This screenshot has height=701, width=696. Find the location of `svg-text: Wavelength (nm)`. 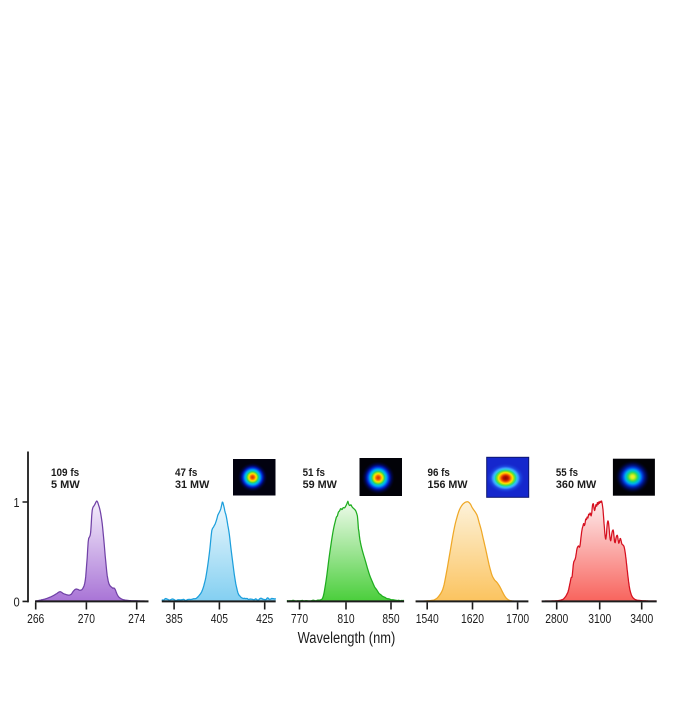

svg-text: Wavelength (nm) is located at coordinates (347, 638).